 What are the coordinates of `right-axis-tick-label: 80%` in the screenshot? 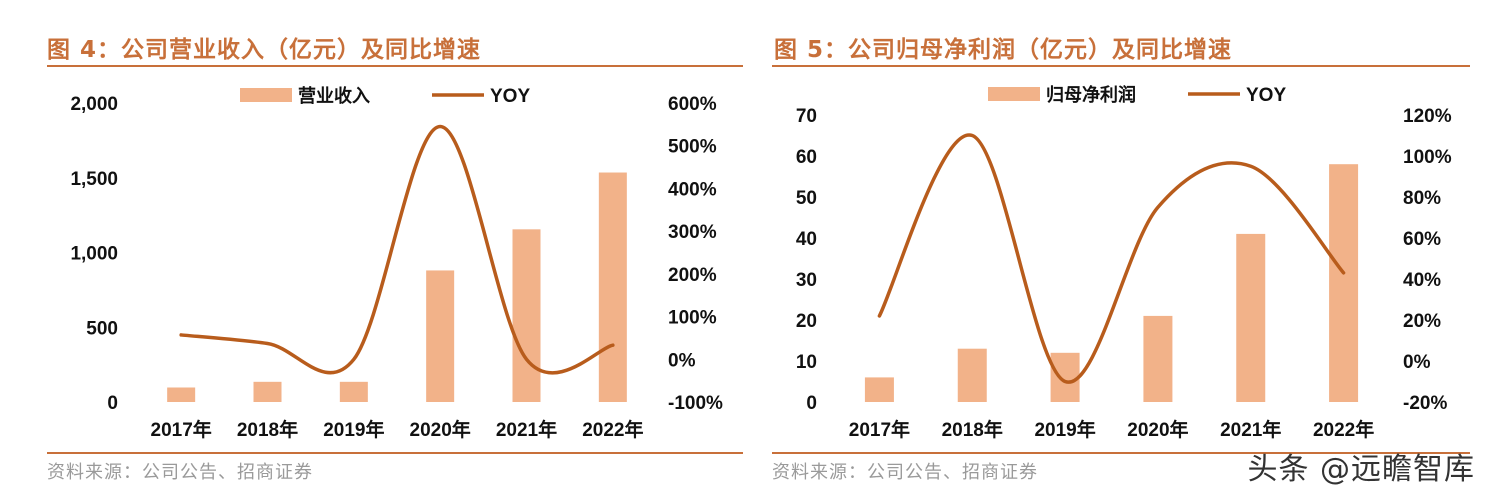 It's located at (1422, 198).